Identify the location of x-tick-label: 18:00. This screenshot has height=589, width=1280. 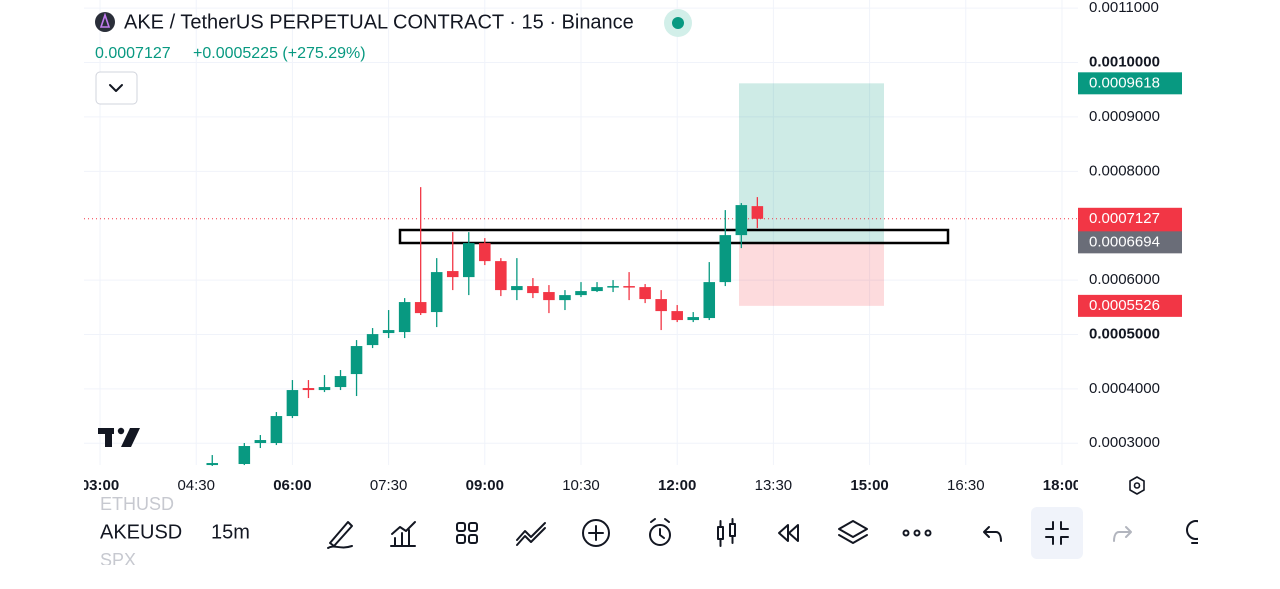
(1062, 485).